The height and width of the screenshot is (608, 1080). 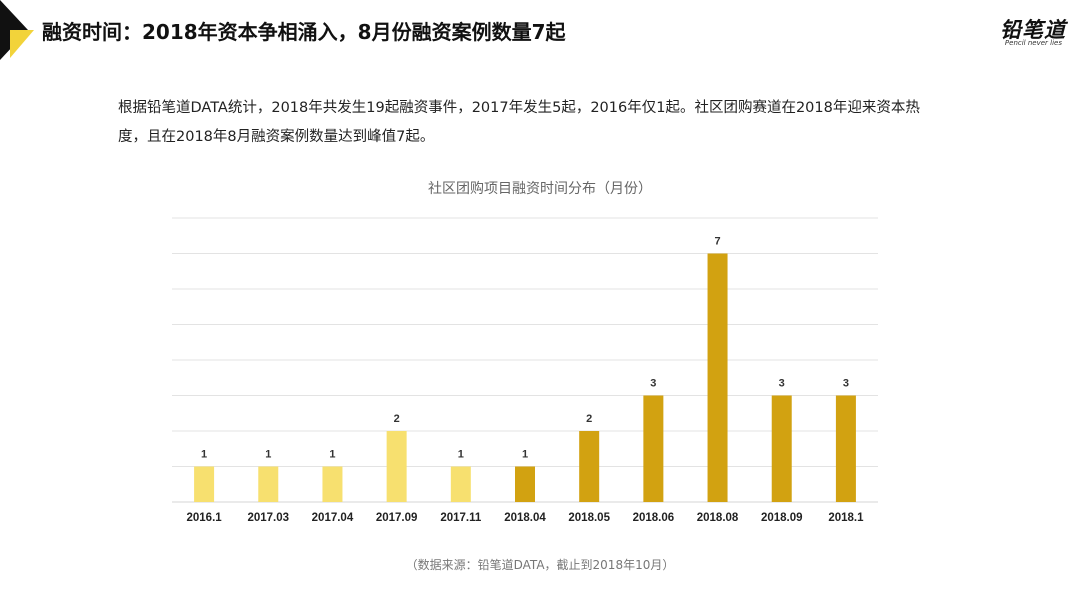 I want to click on source-note: （数据来源：铅笔道DATA，截止到2018年10月）, so click(x=540, y=565).